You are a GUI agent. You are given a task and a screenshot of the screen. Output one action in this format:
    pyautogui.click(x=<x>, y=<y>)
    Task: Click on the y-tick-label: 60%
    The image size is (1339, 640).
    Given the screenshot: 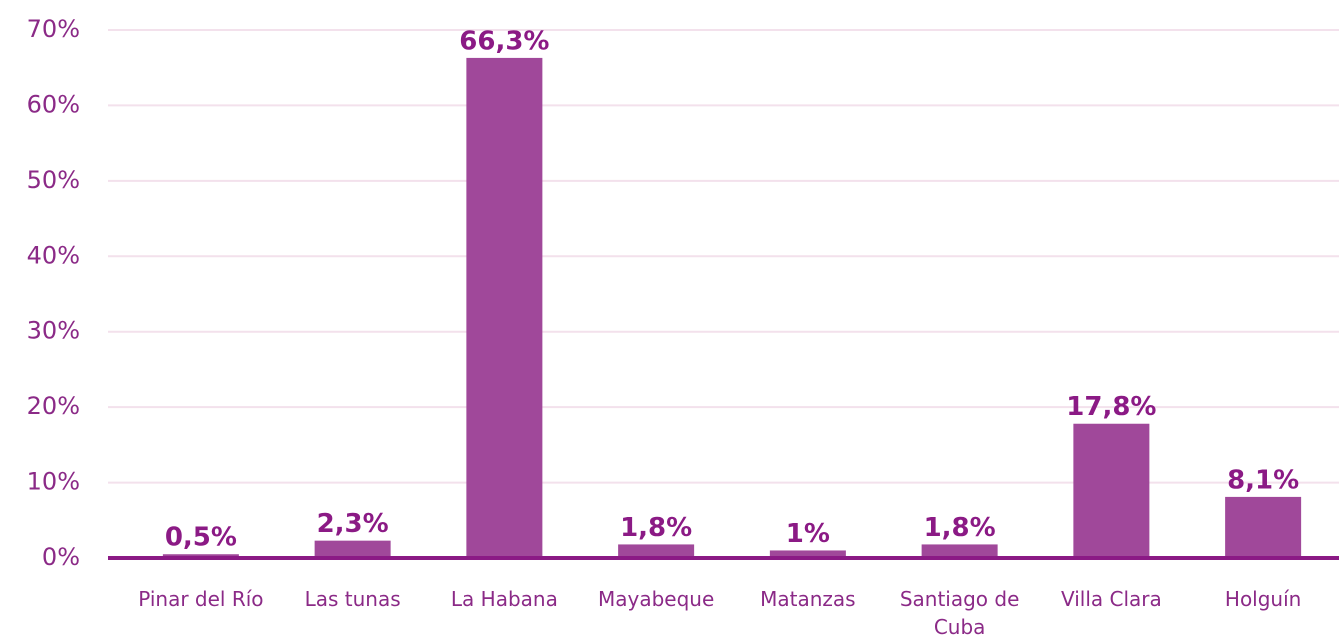 What is the action you would take?
    pyautogui.click(x=53, y=104)
    